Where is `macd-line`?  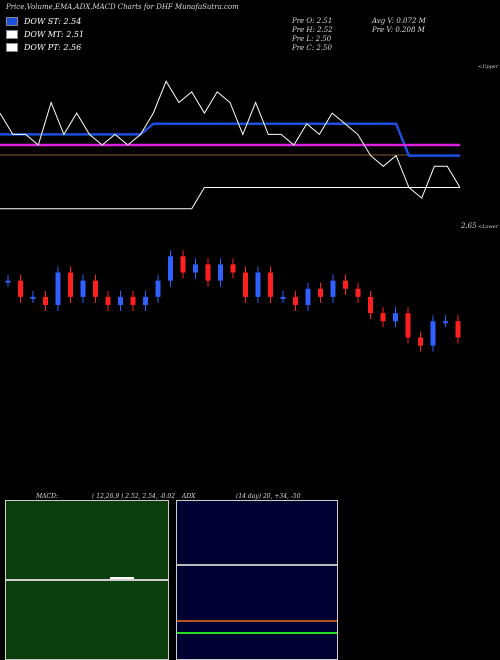
macd-line is located at coordinates (87, 580).